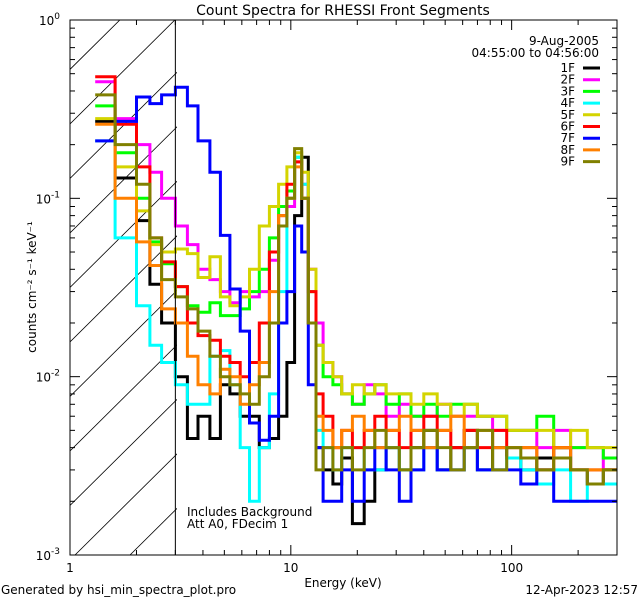  What do you see at coordinates (567, 115) in the screenshot?
I see `legend-label-5F: 5F` at bounding box center [567, 115].